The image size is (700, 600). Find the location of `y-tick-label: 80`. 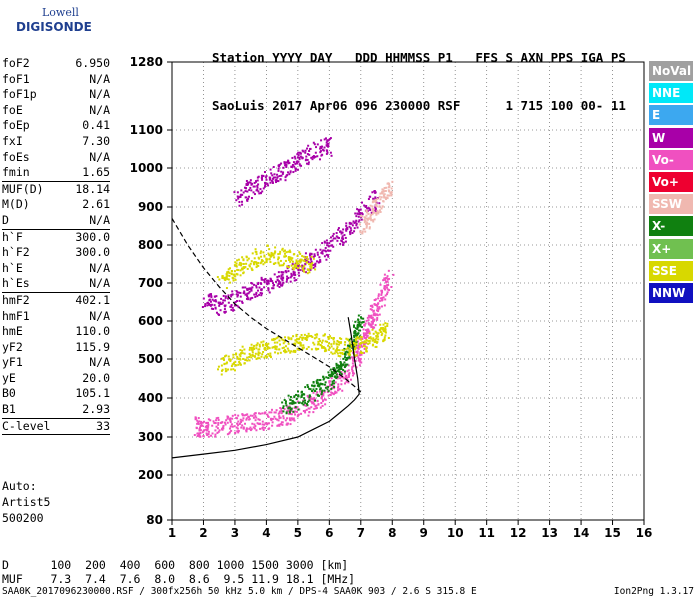

y-tick-label: 80 is located at coordinates (154, 520).